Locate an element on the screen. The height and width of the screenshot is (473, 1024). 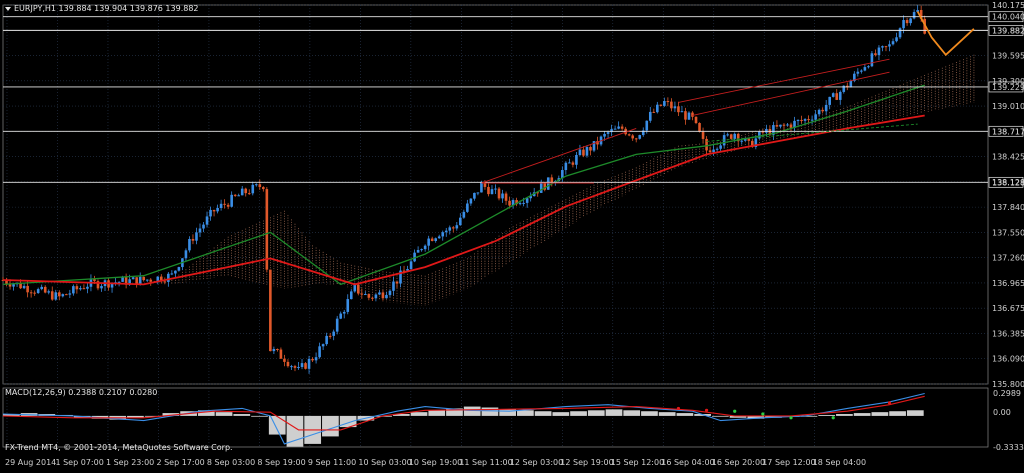
x-tick-label: 11 Sep 11:00 is located at coordinates (485, 462).